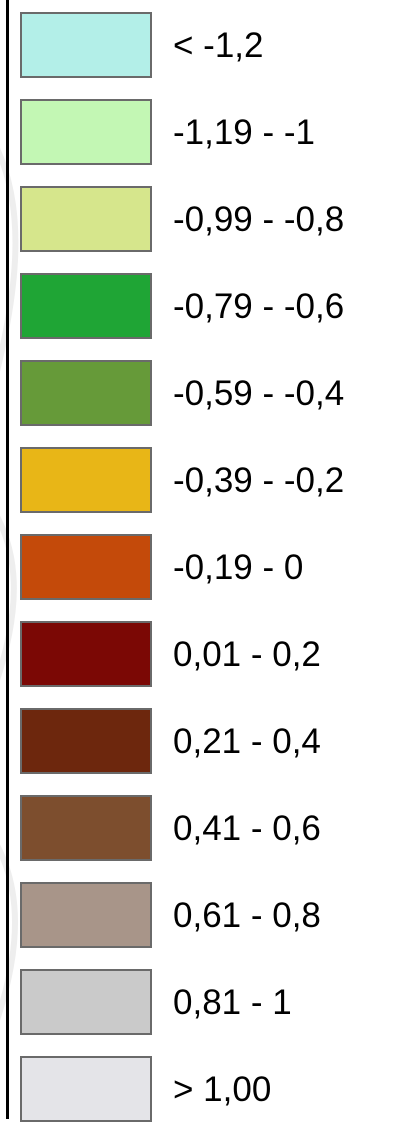 This screenshot has width=401, height=1122. What do you see at coordinates (247, 915) in the screenshot?
I see `legend-label: 0,61 - 0,8` at bounding box center [247, 915].